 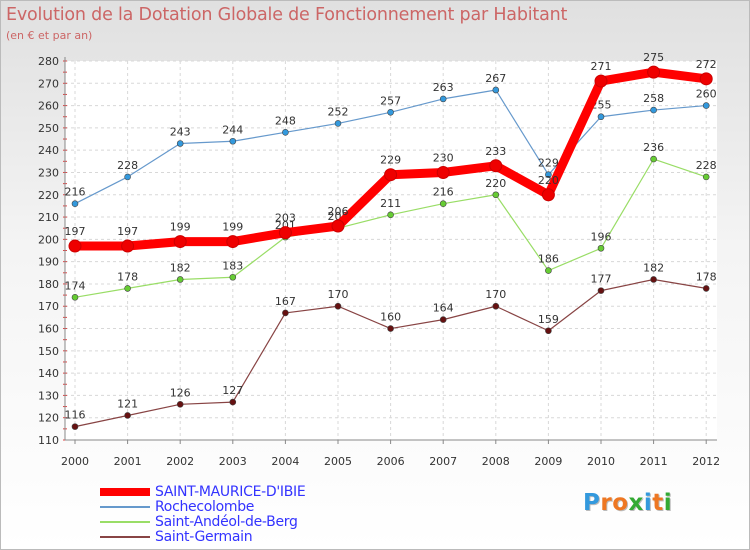 I want to click on x-tick-label: 2006, so click(x=391, y=461).